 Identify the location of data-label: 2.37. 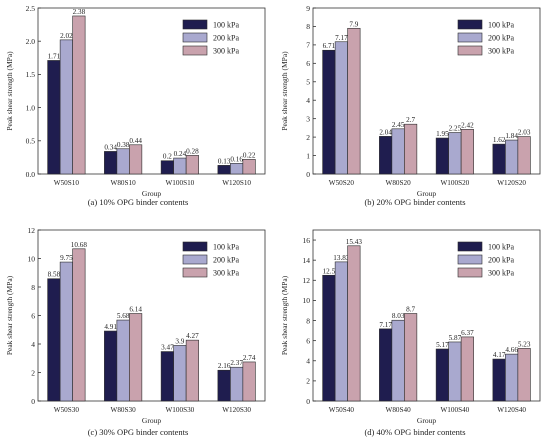
(236, 363).